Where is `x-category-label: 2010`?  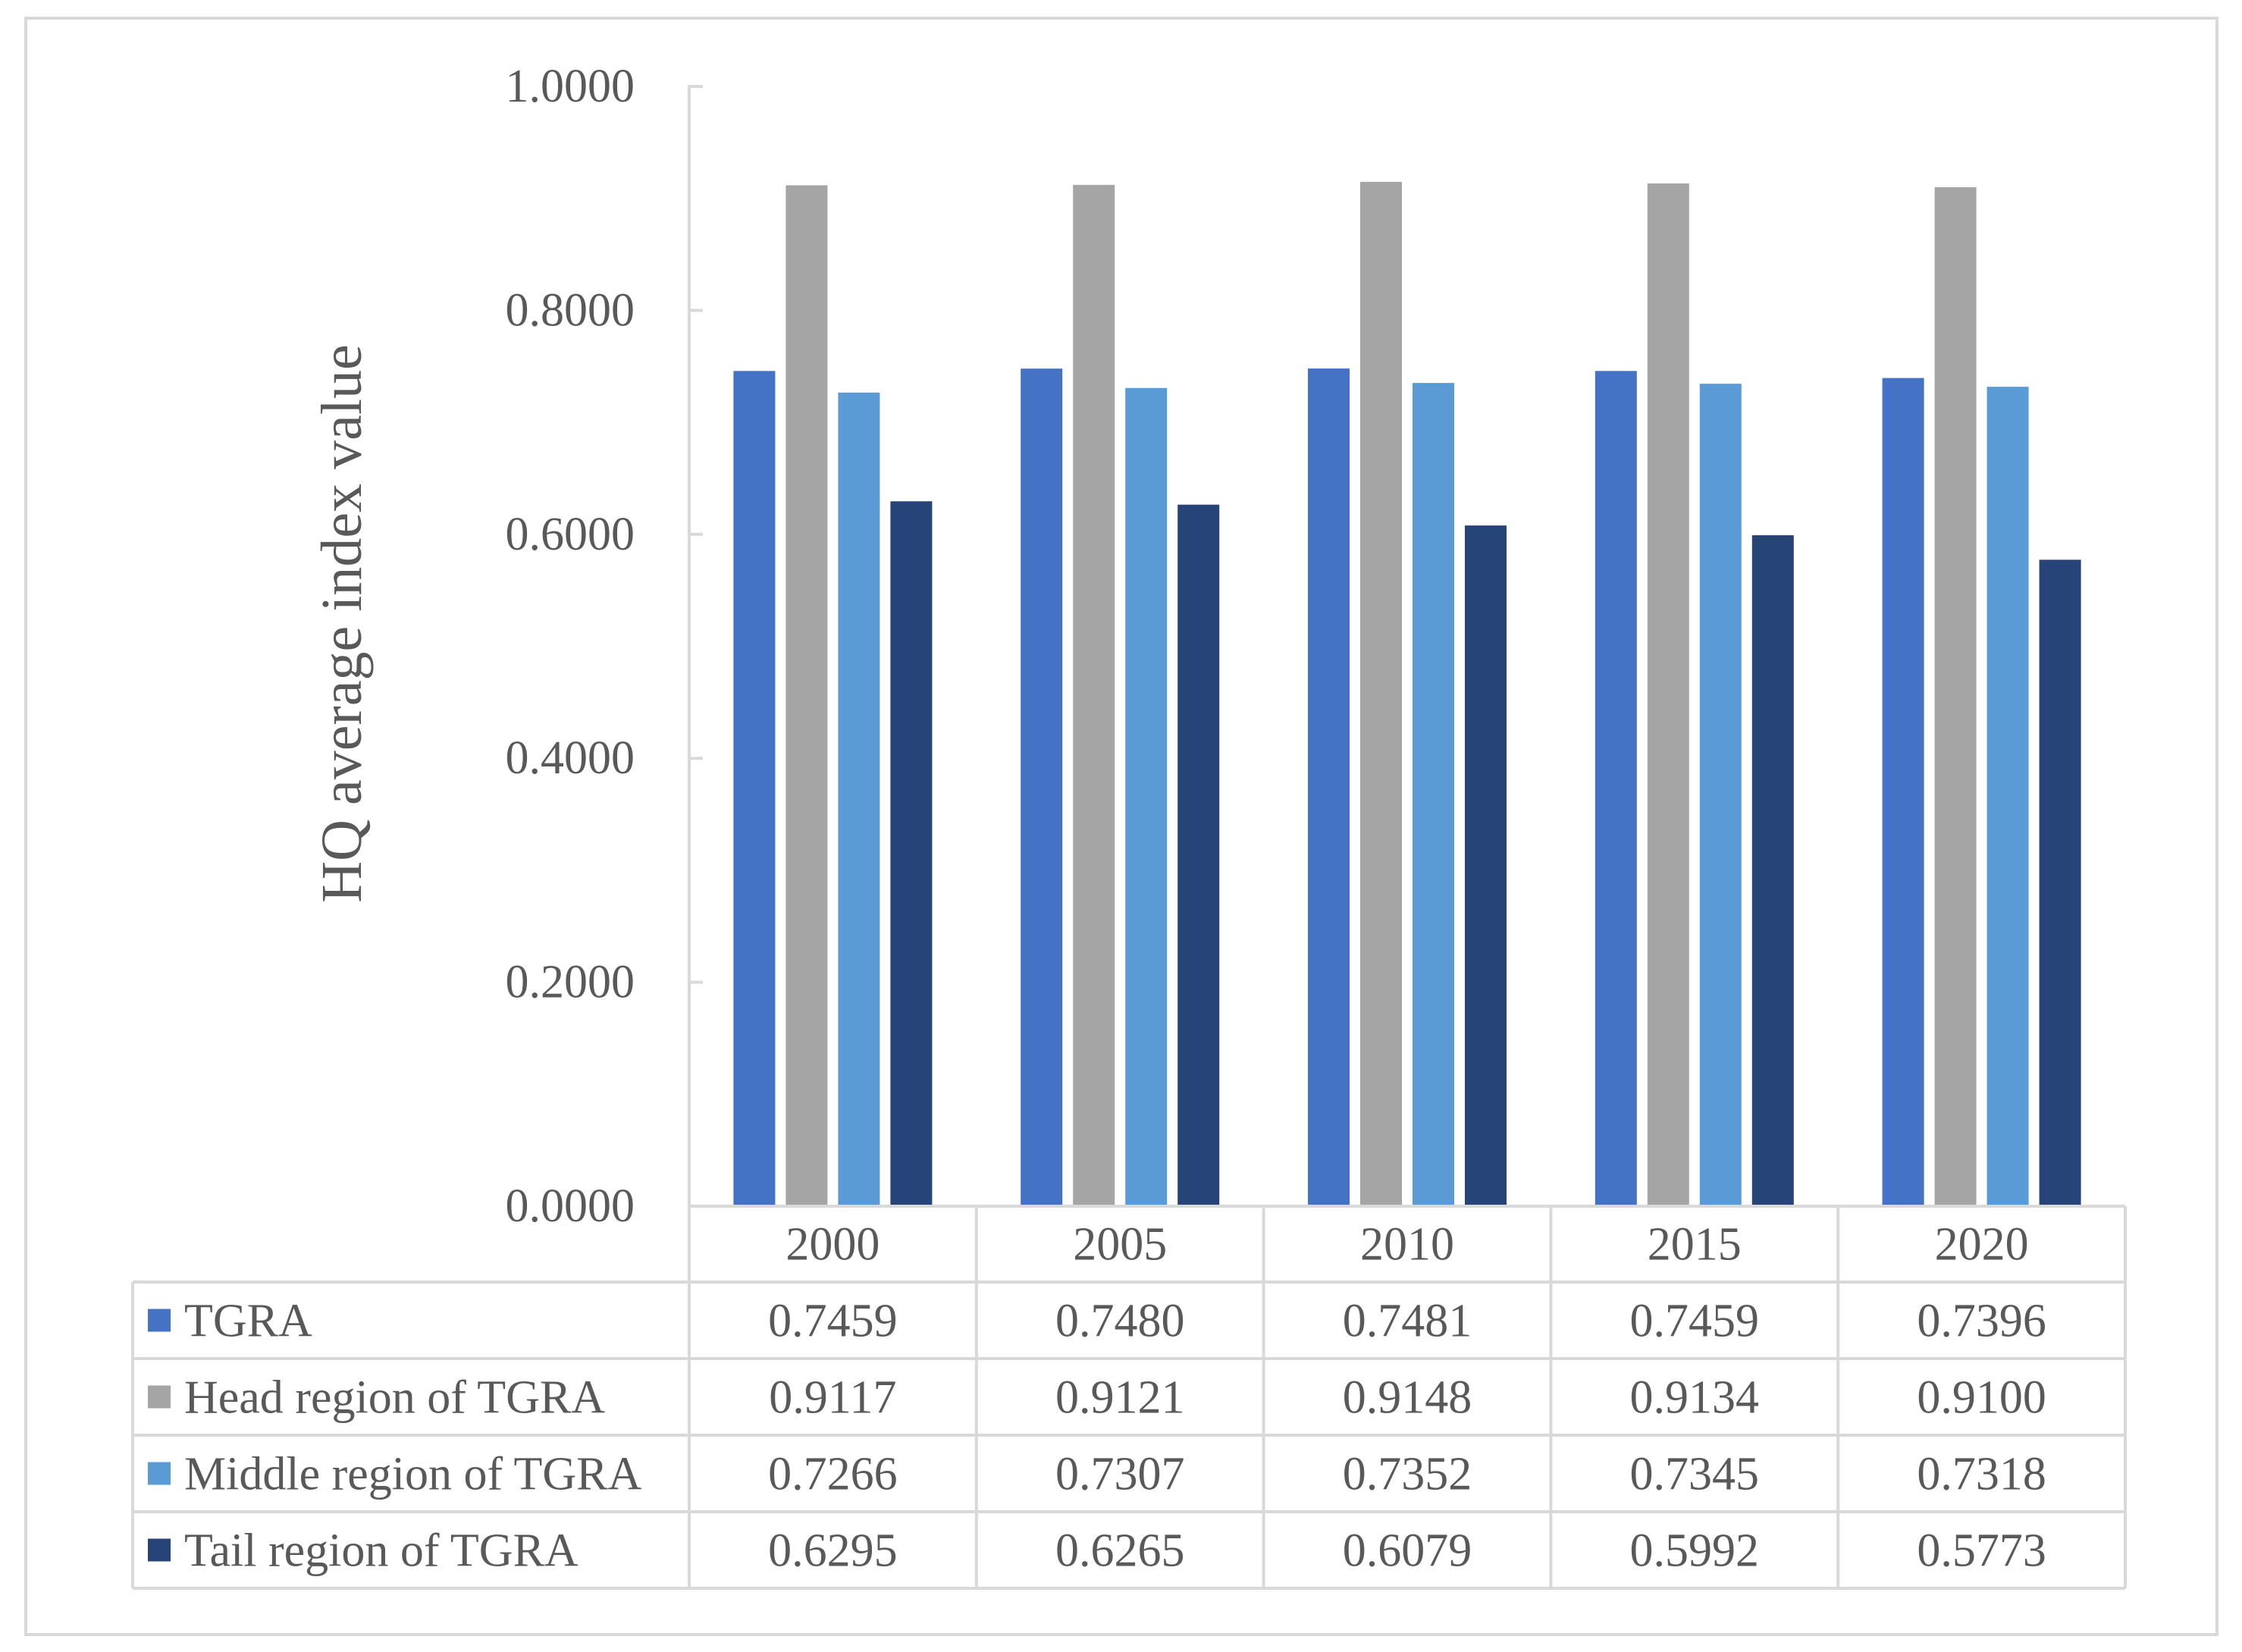 x-category-label: 2010 is located at coordinates (1407, 1245).